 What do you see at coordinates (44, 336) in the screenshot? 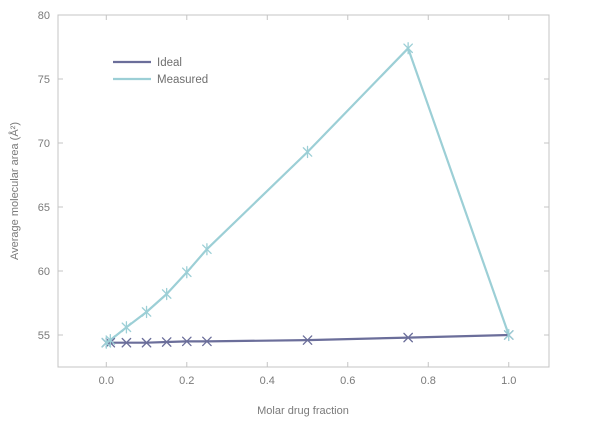
I see `y-tick-label: 55` at bounding box center [44, 336].